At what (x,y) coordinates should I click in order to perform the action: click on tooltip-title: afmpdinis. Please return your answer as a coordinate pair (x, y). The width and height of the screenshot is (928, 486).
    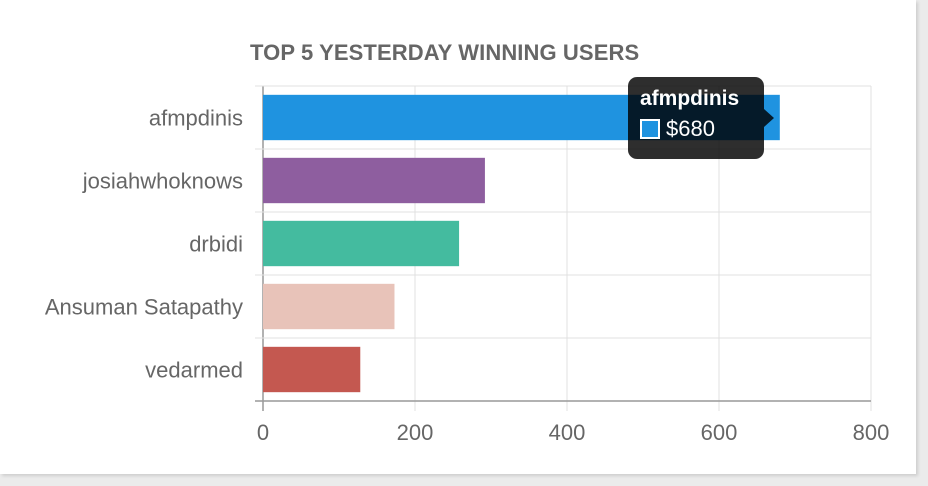
    Looking at the image, I should click on (690, 98).